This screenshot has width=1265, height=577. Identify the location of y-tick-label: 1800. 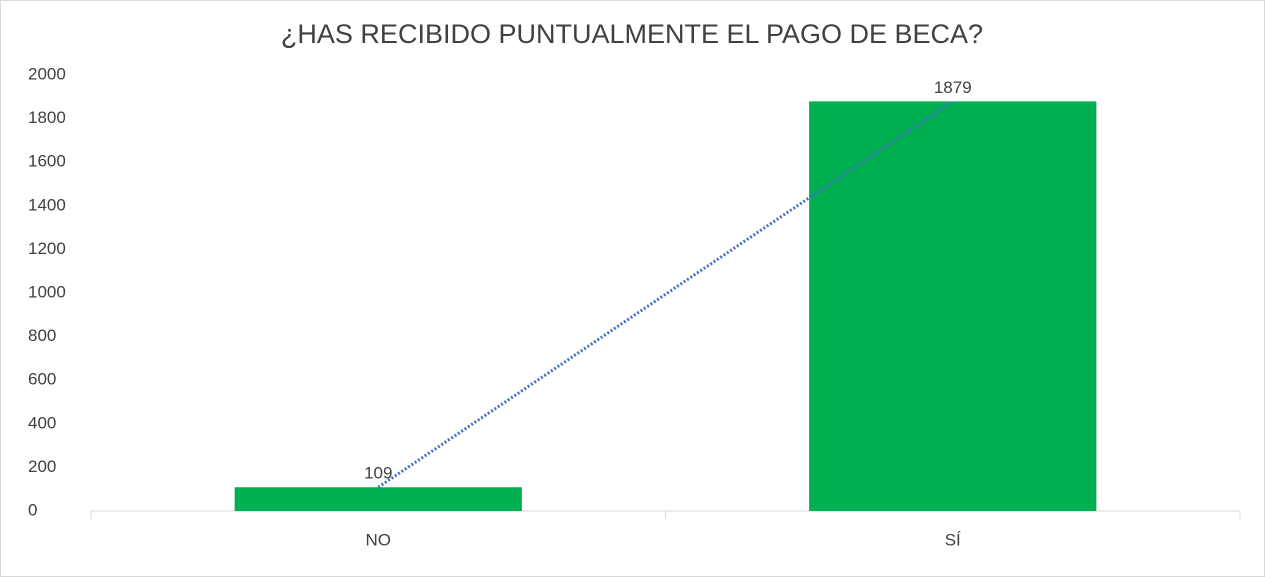
(47, 117).